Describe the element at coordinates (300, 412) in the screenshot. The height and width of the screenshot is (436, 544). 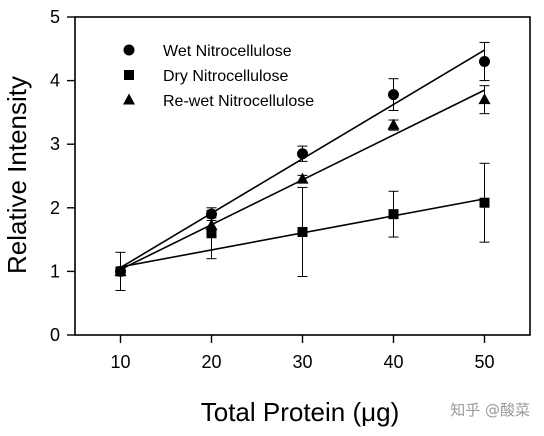
I see `x-axis-title: Total Protein (μg)` at that location.